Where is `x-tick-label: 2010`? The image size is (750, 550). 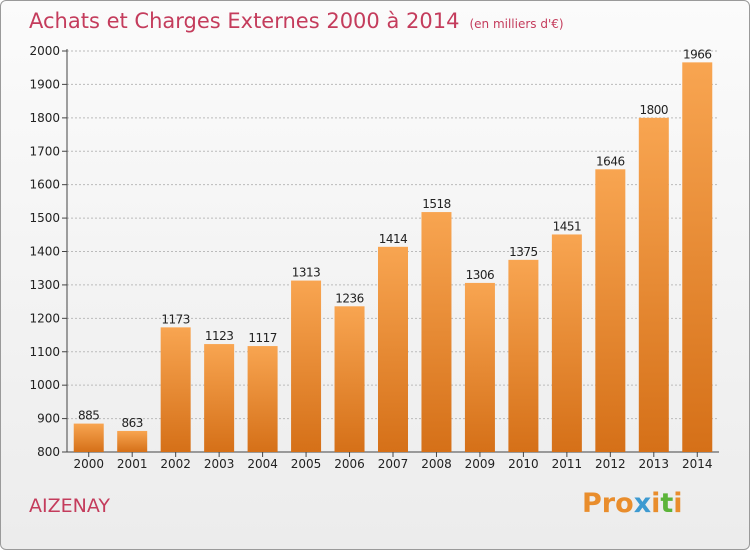 x-tick-label: 2010 is located at coordinates (523, 464).